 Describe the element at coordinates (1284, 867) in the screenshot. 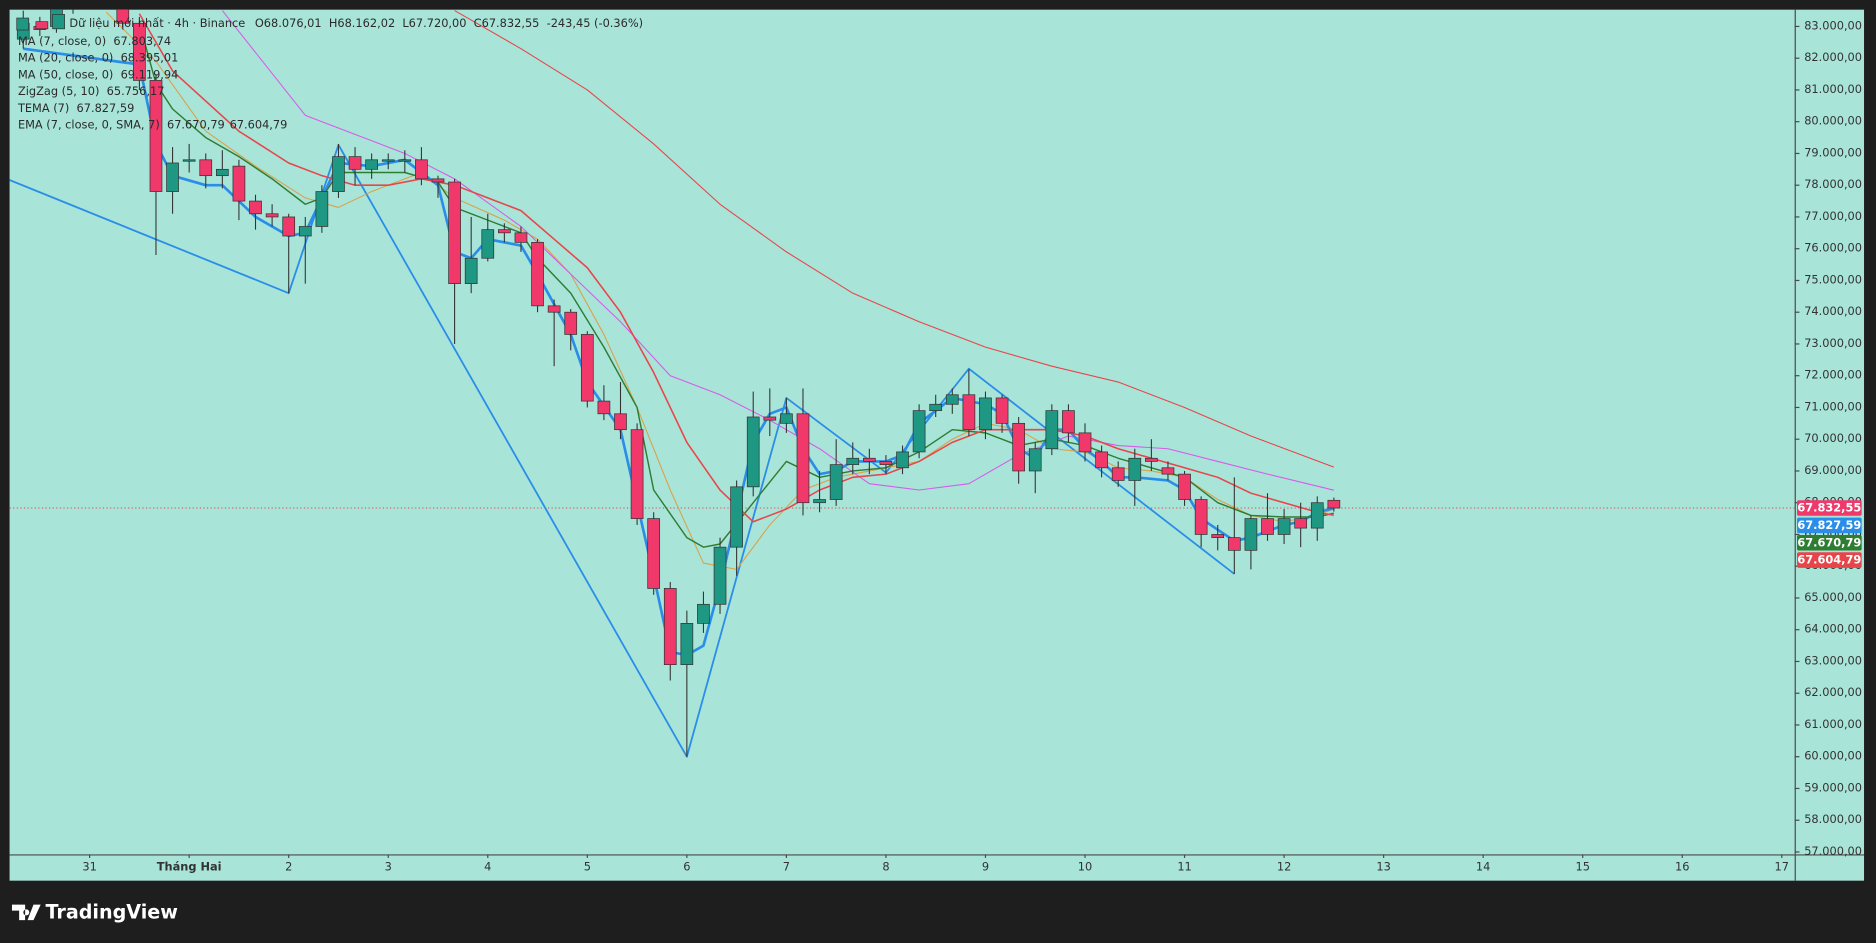

I see `x-tick-label: 12` at that location.